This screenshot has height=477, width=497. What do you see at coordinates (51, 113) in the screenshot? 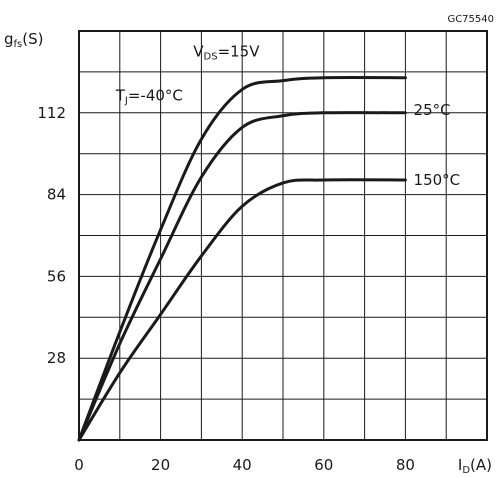
I see `y-tick-label: 112` at bounding box center [51, 113].